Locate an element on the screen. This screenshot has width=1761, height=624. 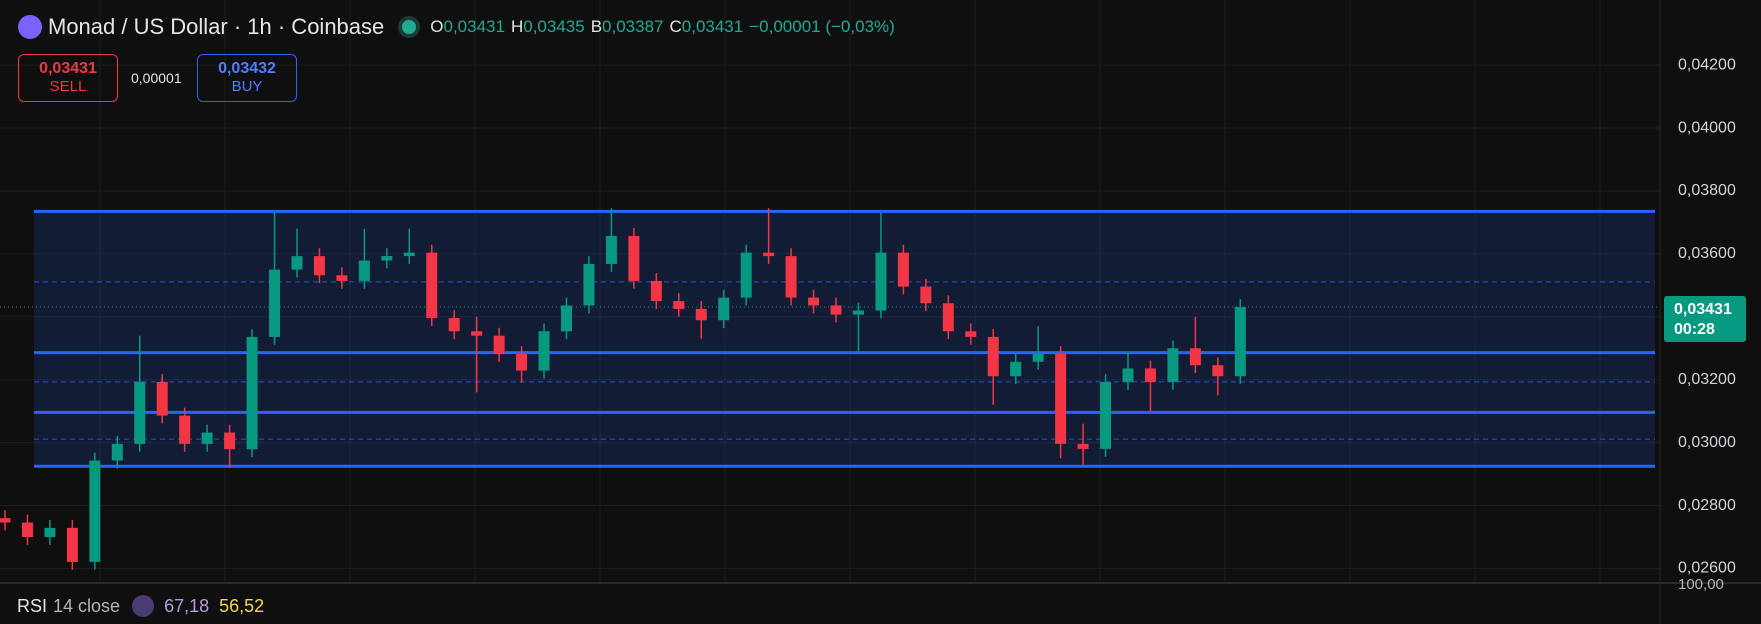
ohlc-key: B is located at coordinates (596, 26).